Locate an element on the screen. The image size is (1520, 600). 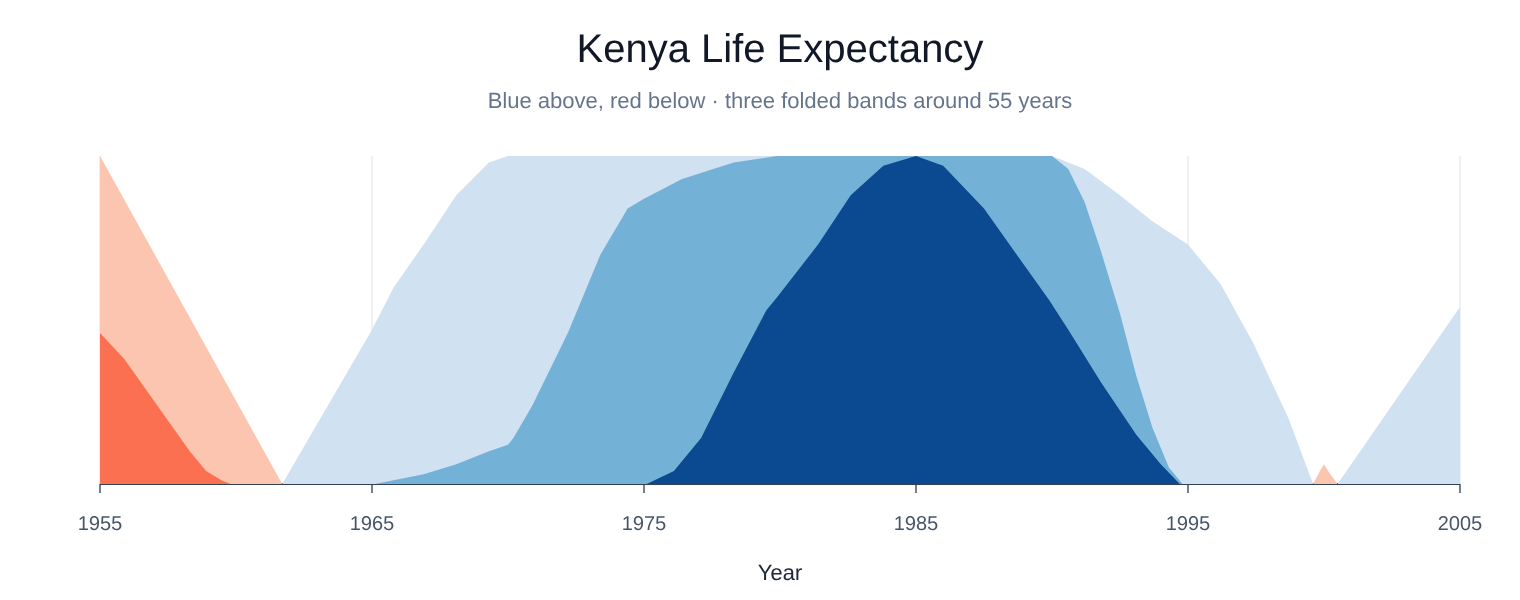
chart-subtitle: Blue above, red below · three folded bands around 55 years is located at coordinates (780, 102).